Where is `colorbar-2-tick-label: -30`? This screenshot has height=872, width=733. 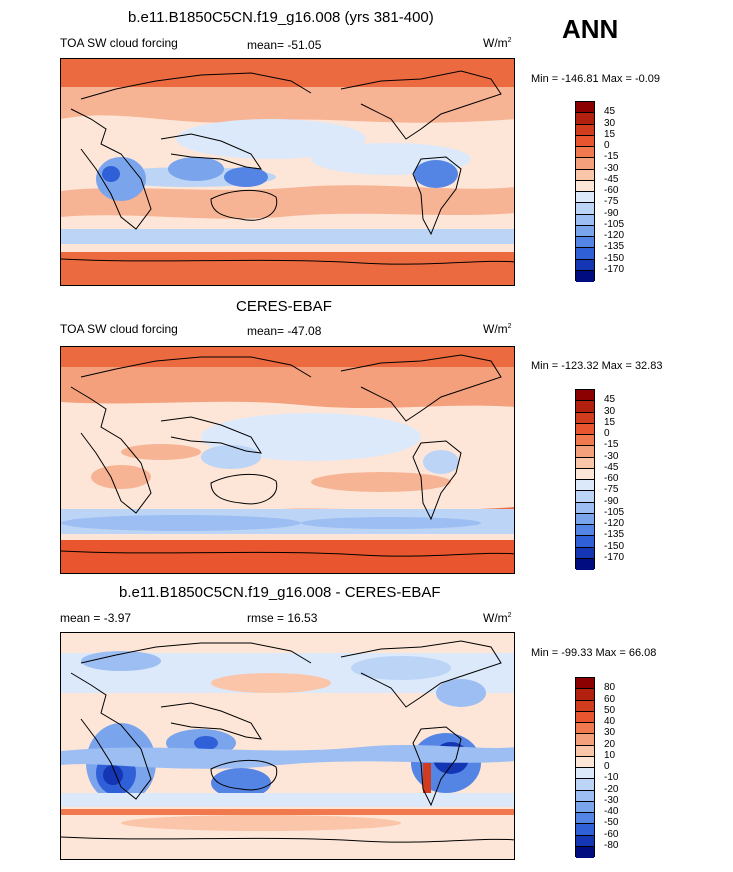
colorbar-2-tick-label: -30 is located at coordinates (611, 456).